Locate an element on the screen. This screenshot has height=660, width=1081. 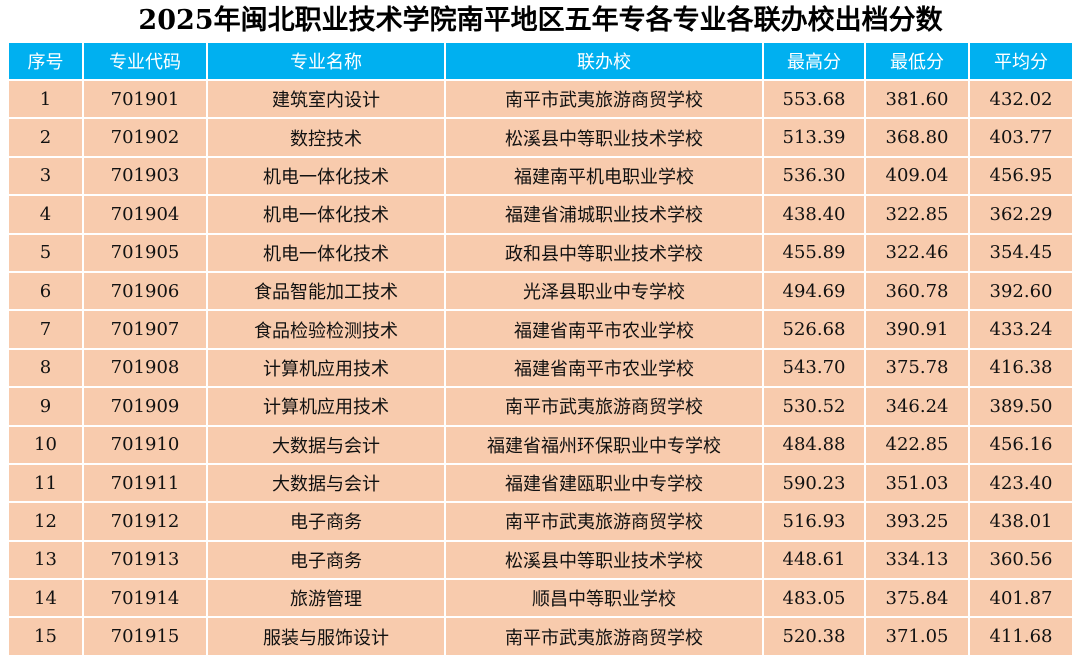
cell-partner-school: 福建省福州环保职业中专学校 is located at coordinates (604, 444).